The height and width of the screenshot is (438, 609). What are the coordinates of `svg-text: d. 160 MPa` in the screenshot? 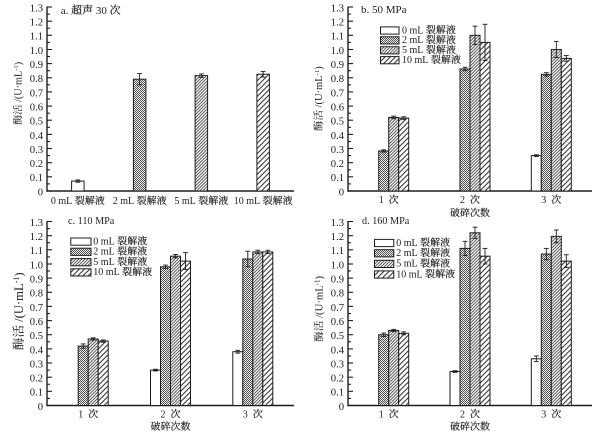 It's located at (386, 221).